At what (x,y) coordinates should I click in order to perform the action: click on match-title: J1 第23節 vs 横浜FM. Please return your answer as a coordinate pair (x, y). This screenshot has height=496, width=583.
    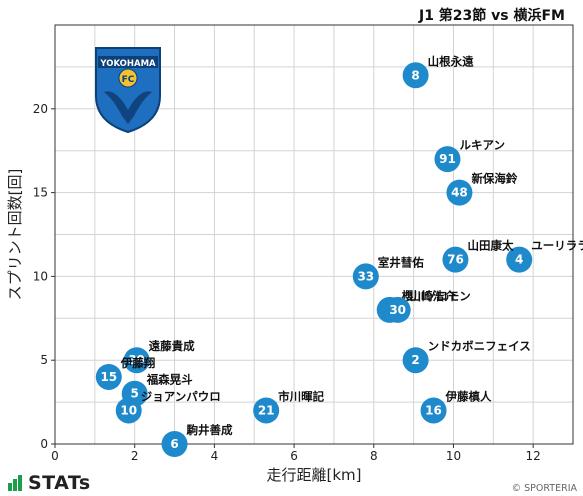
    Looking at the image, I should click on (491, 16).